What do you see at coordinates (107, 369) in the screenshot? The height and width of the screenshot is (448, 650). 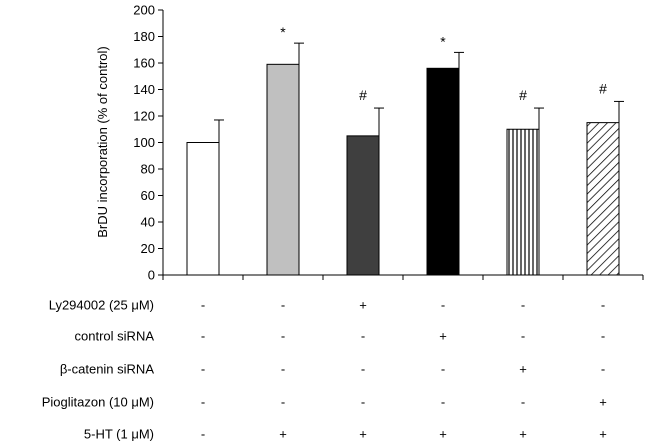 I see `condition-label: β-catenin siRNA` at bounding box center [107, 369].